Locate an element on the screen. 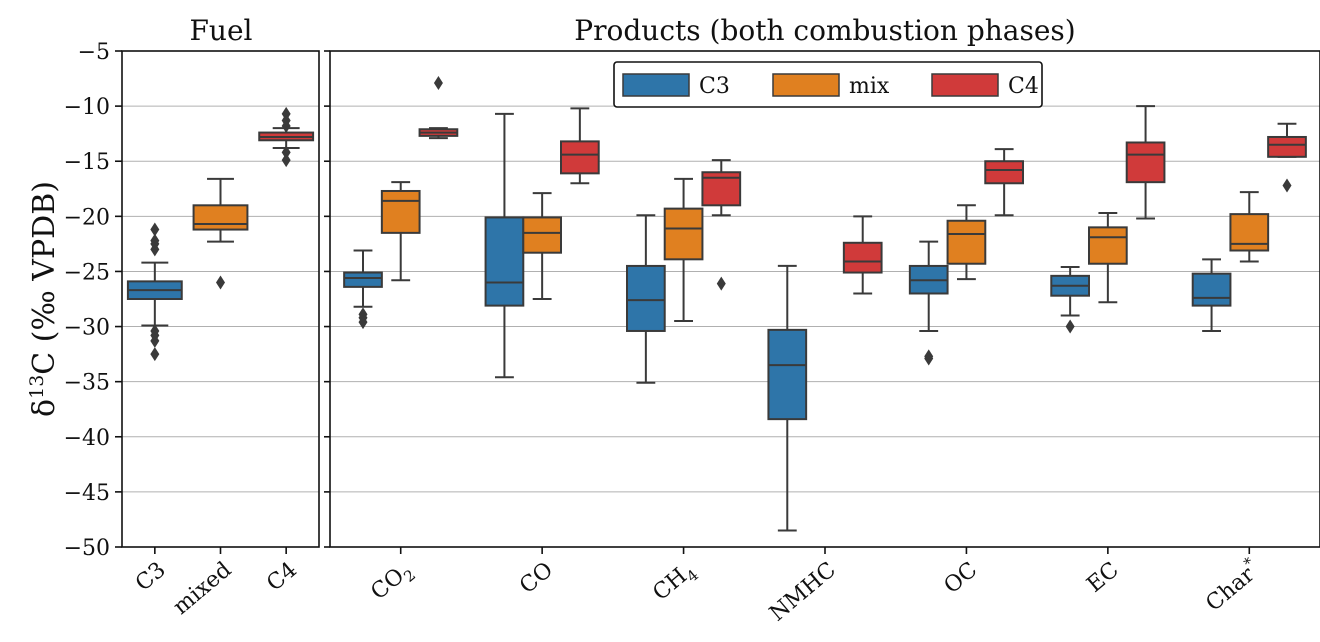 The width and height of the screenshot is (1320, 642). legend-label: C3 is located at coordinates (714, 86).